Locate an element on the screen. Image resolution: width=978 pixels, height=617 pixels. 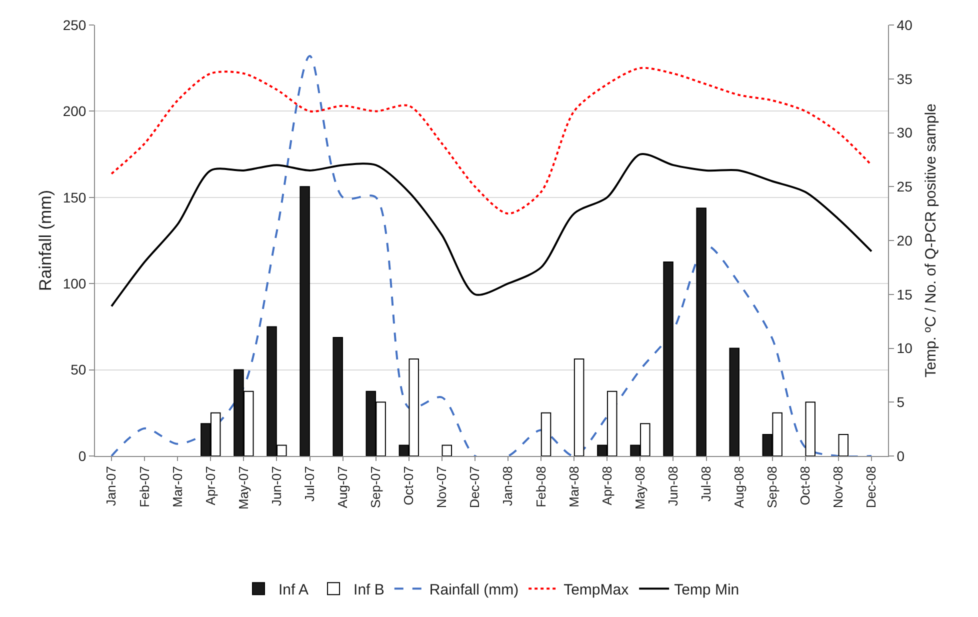
y2-tick-label: 30 is located at coordinates (904, 132).